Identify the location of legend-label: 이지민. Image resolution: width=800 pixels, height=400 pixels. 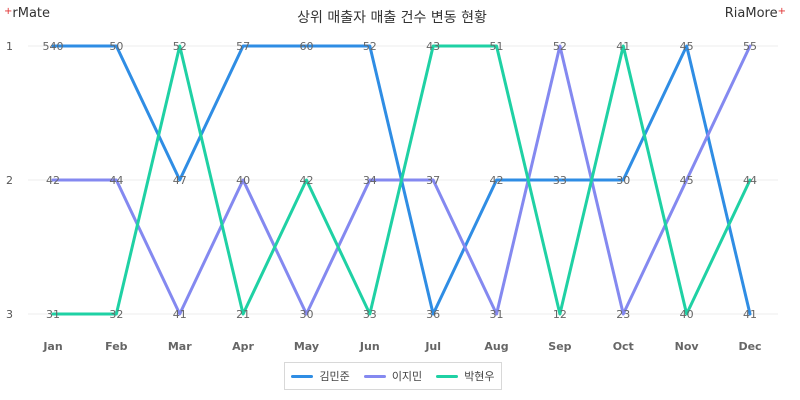
(407, 376).